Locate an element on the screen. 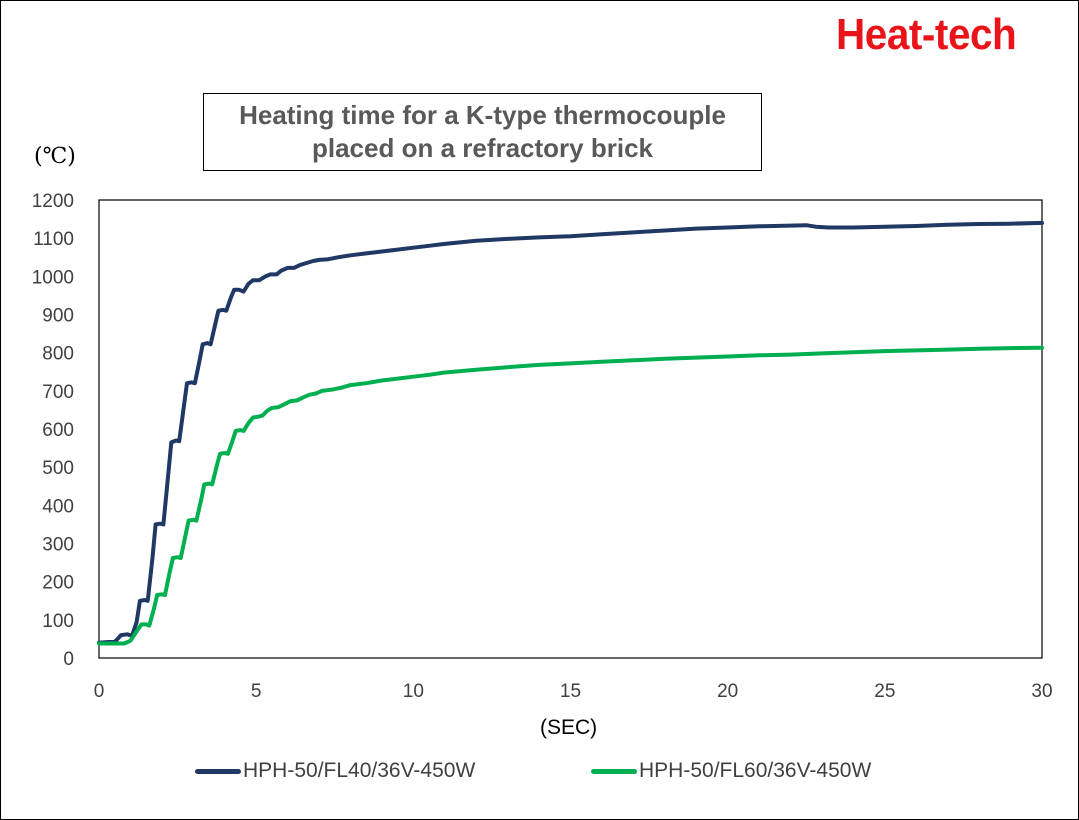 This screenshot has height=820, width=1079. y-tick-label: 0 is located at coordinates (68, 659).